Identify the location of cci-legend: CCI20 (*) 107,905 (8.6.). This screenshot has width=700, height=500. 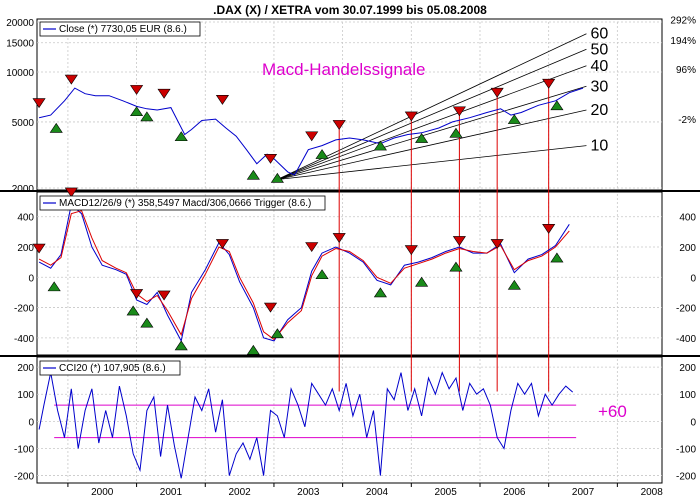
(112, 368).